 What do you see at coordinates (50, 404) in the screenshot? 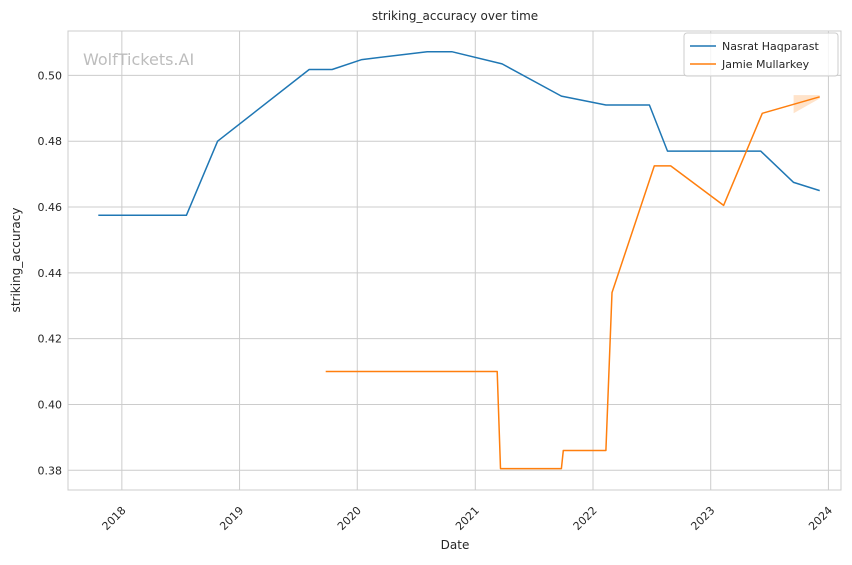
I see `y-tick-label: 0.40` at bounding box center [50, 404].